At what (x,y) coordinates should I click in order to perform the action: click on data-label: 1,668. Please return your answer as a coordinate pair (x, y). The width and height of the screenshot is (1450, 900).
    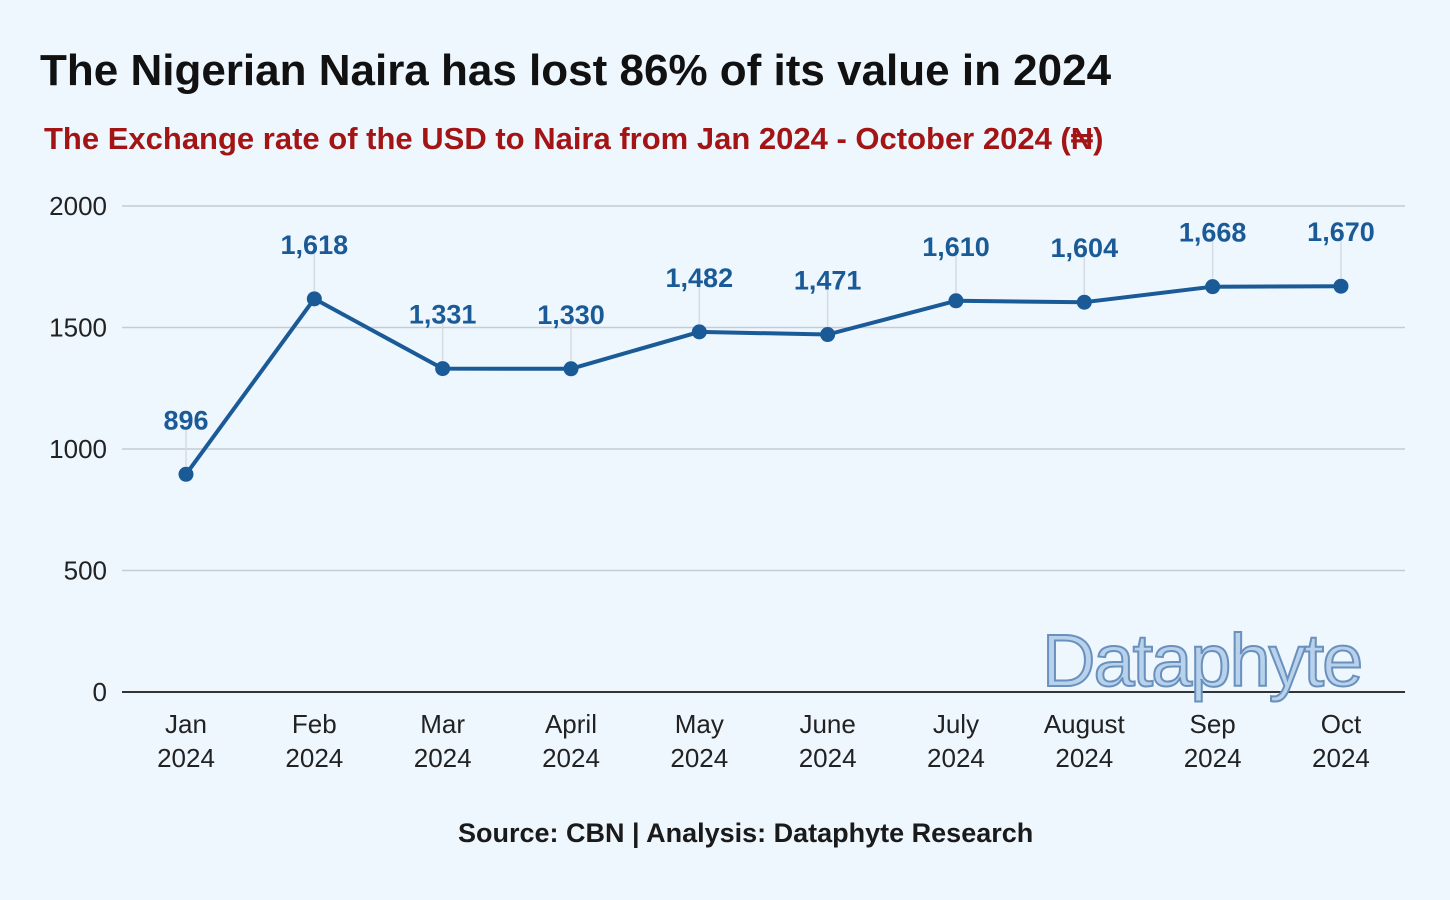
    Looking at the image, I should click on (1213, 233).